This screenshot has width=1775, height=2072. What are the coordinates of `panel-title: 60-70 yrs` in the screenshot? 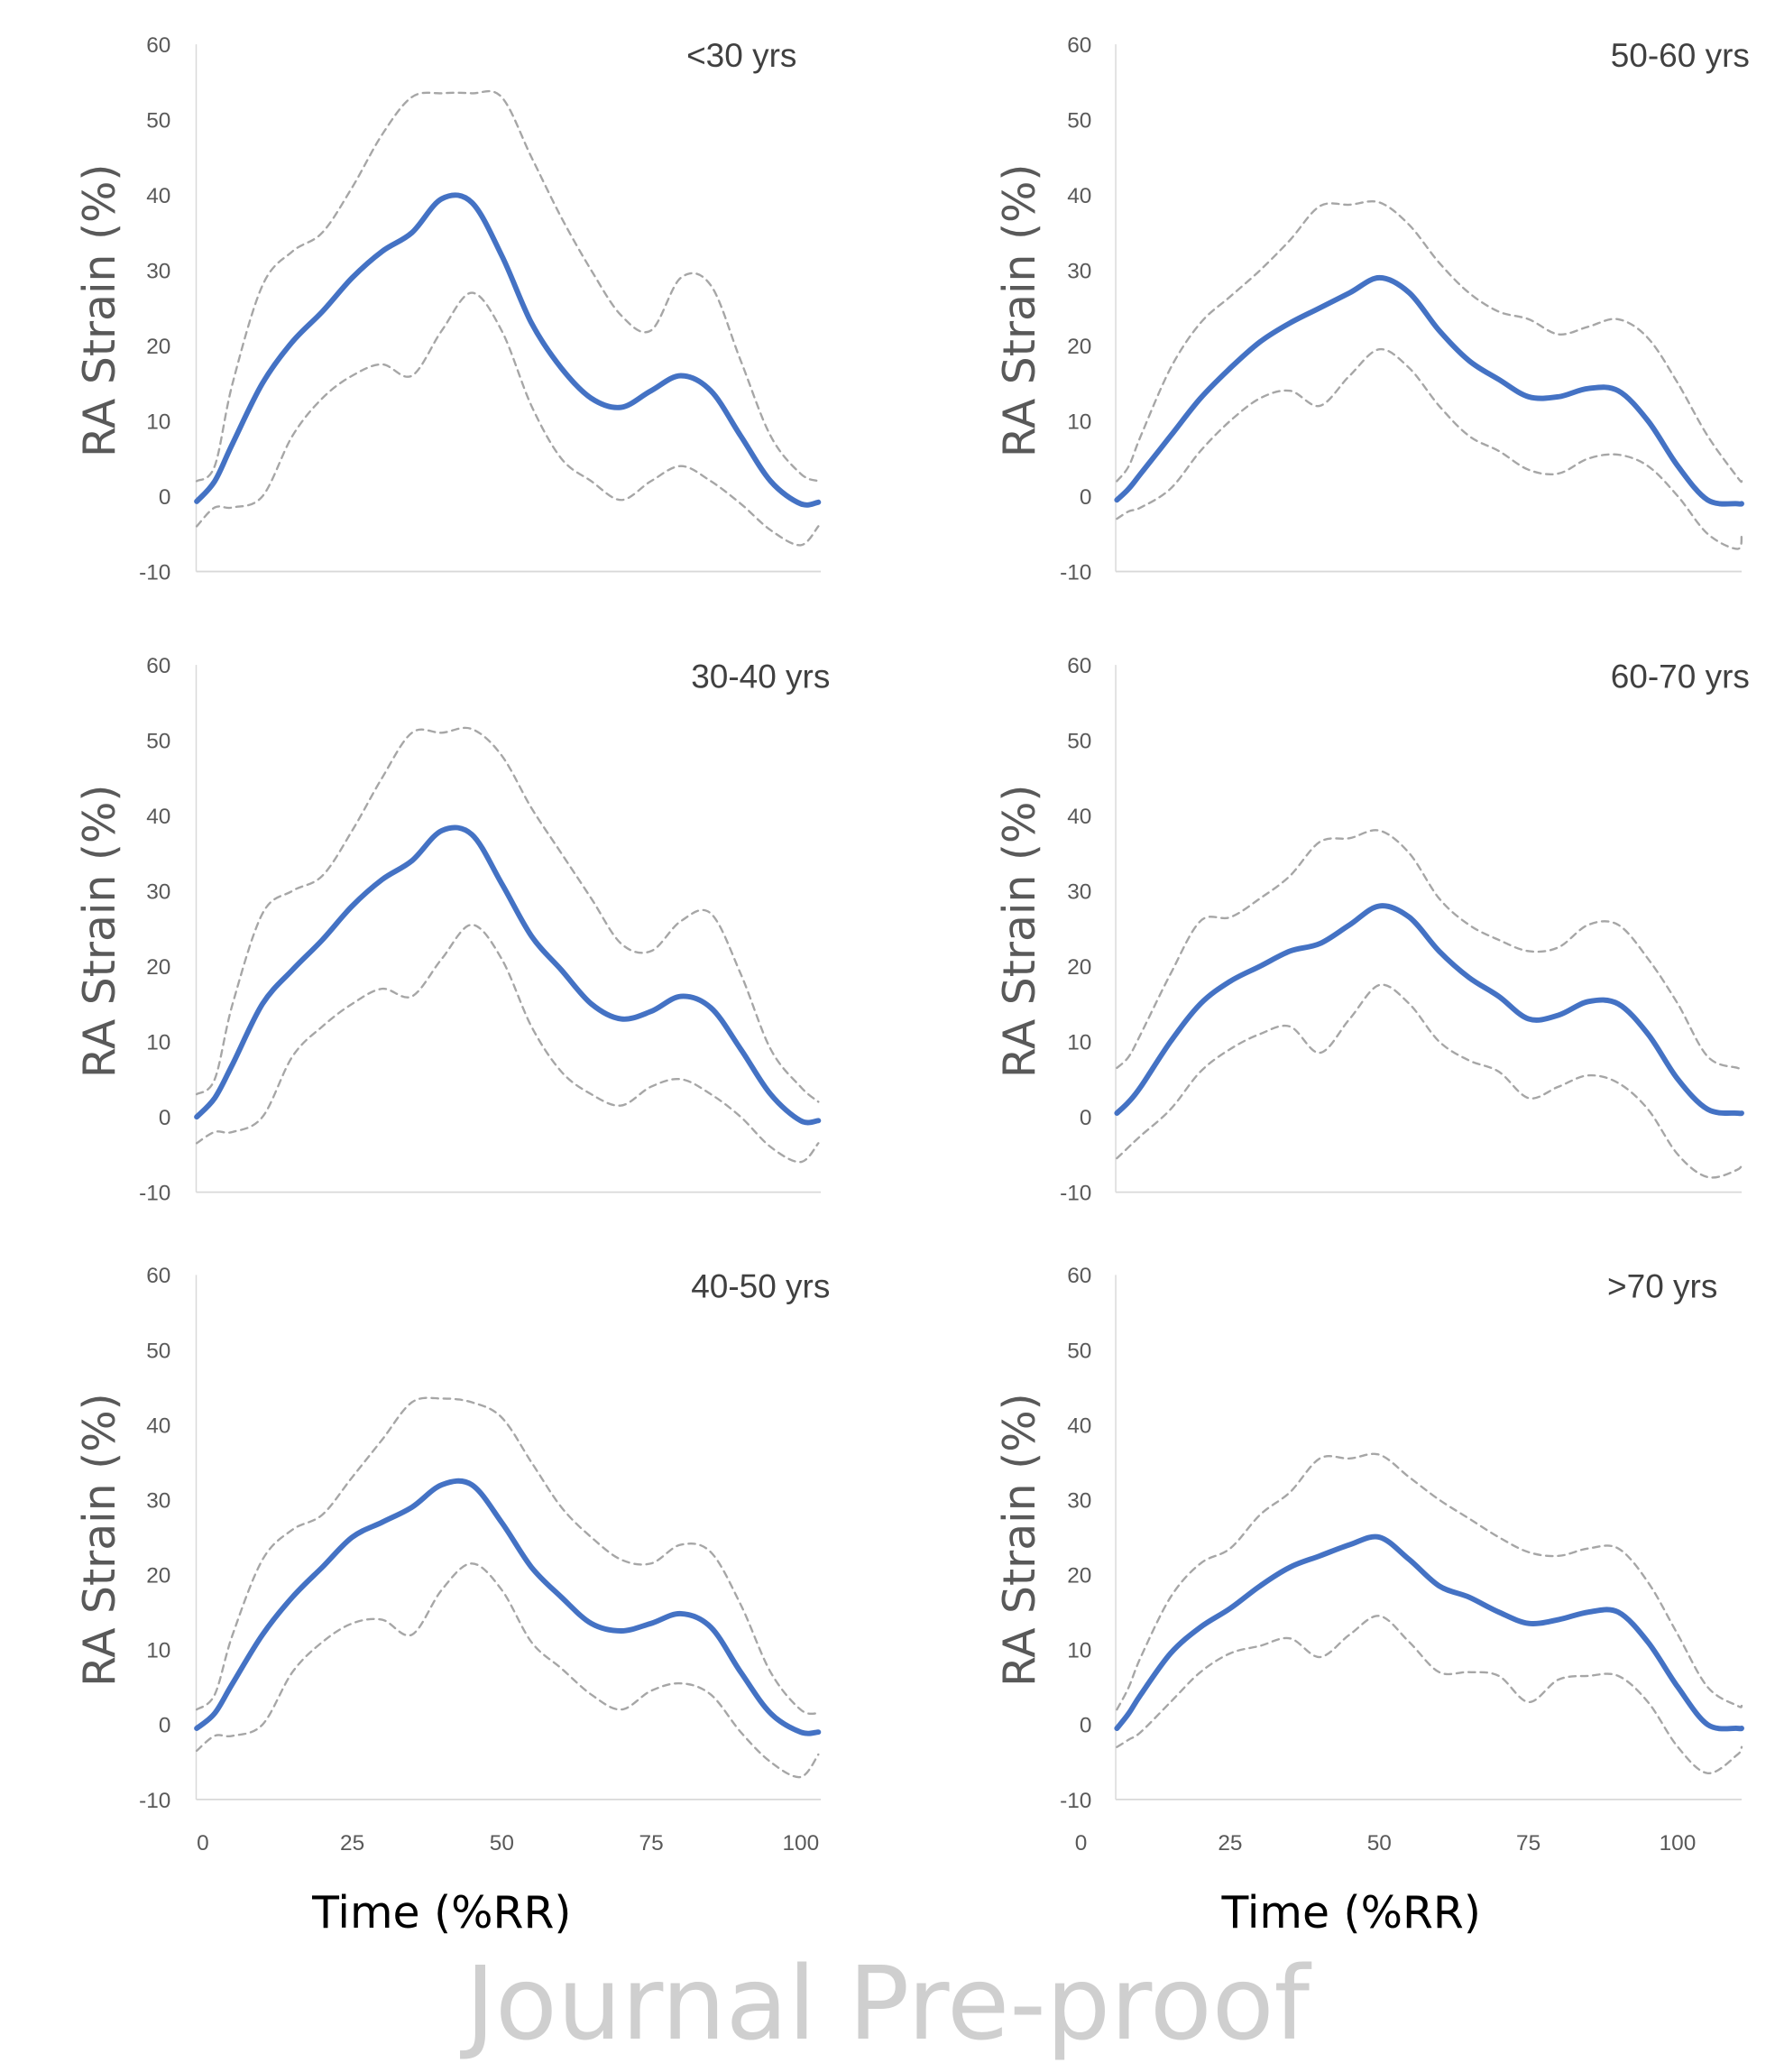 It's located at (1680, 677).